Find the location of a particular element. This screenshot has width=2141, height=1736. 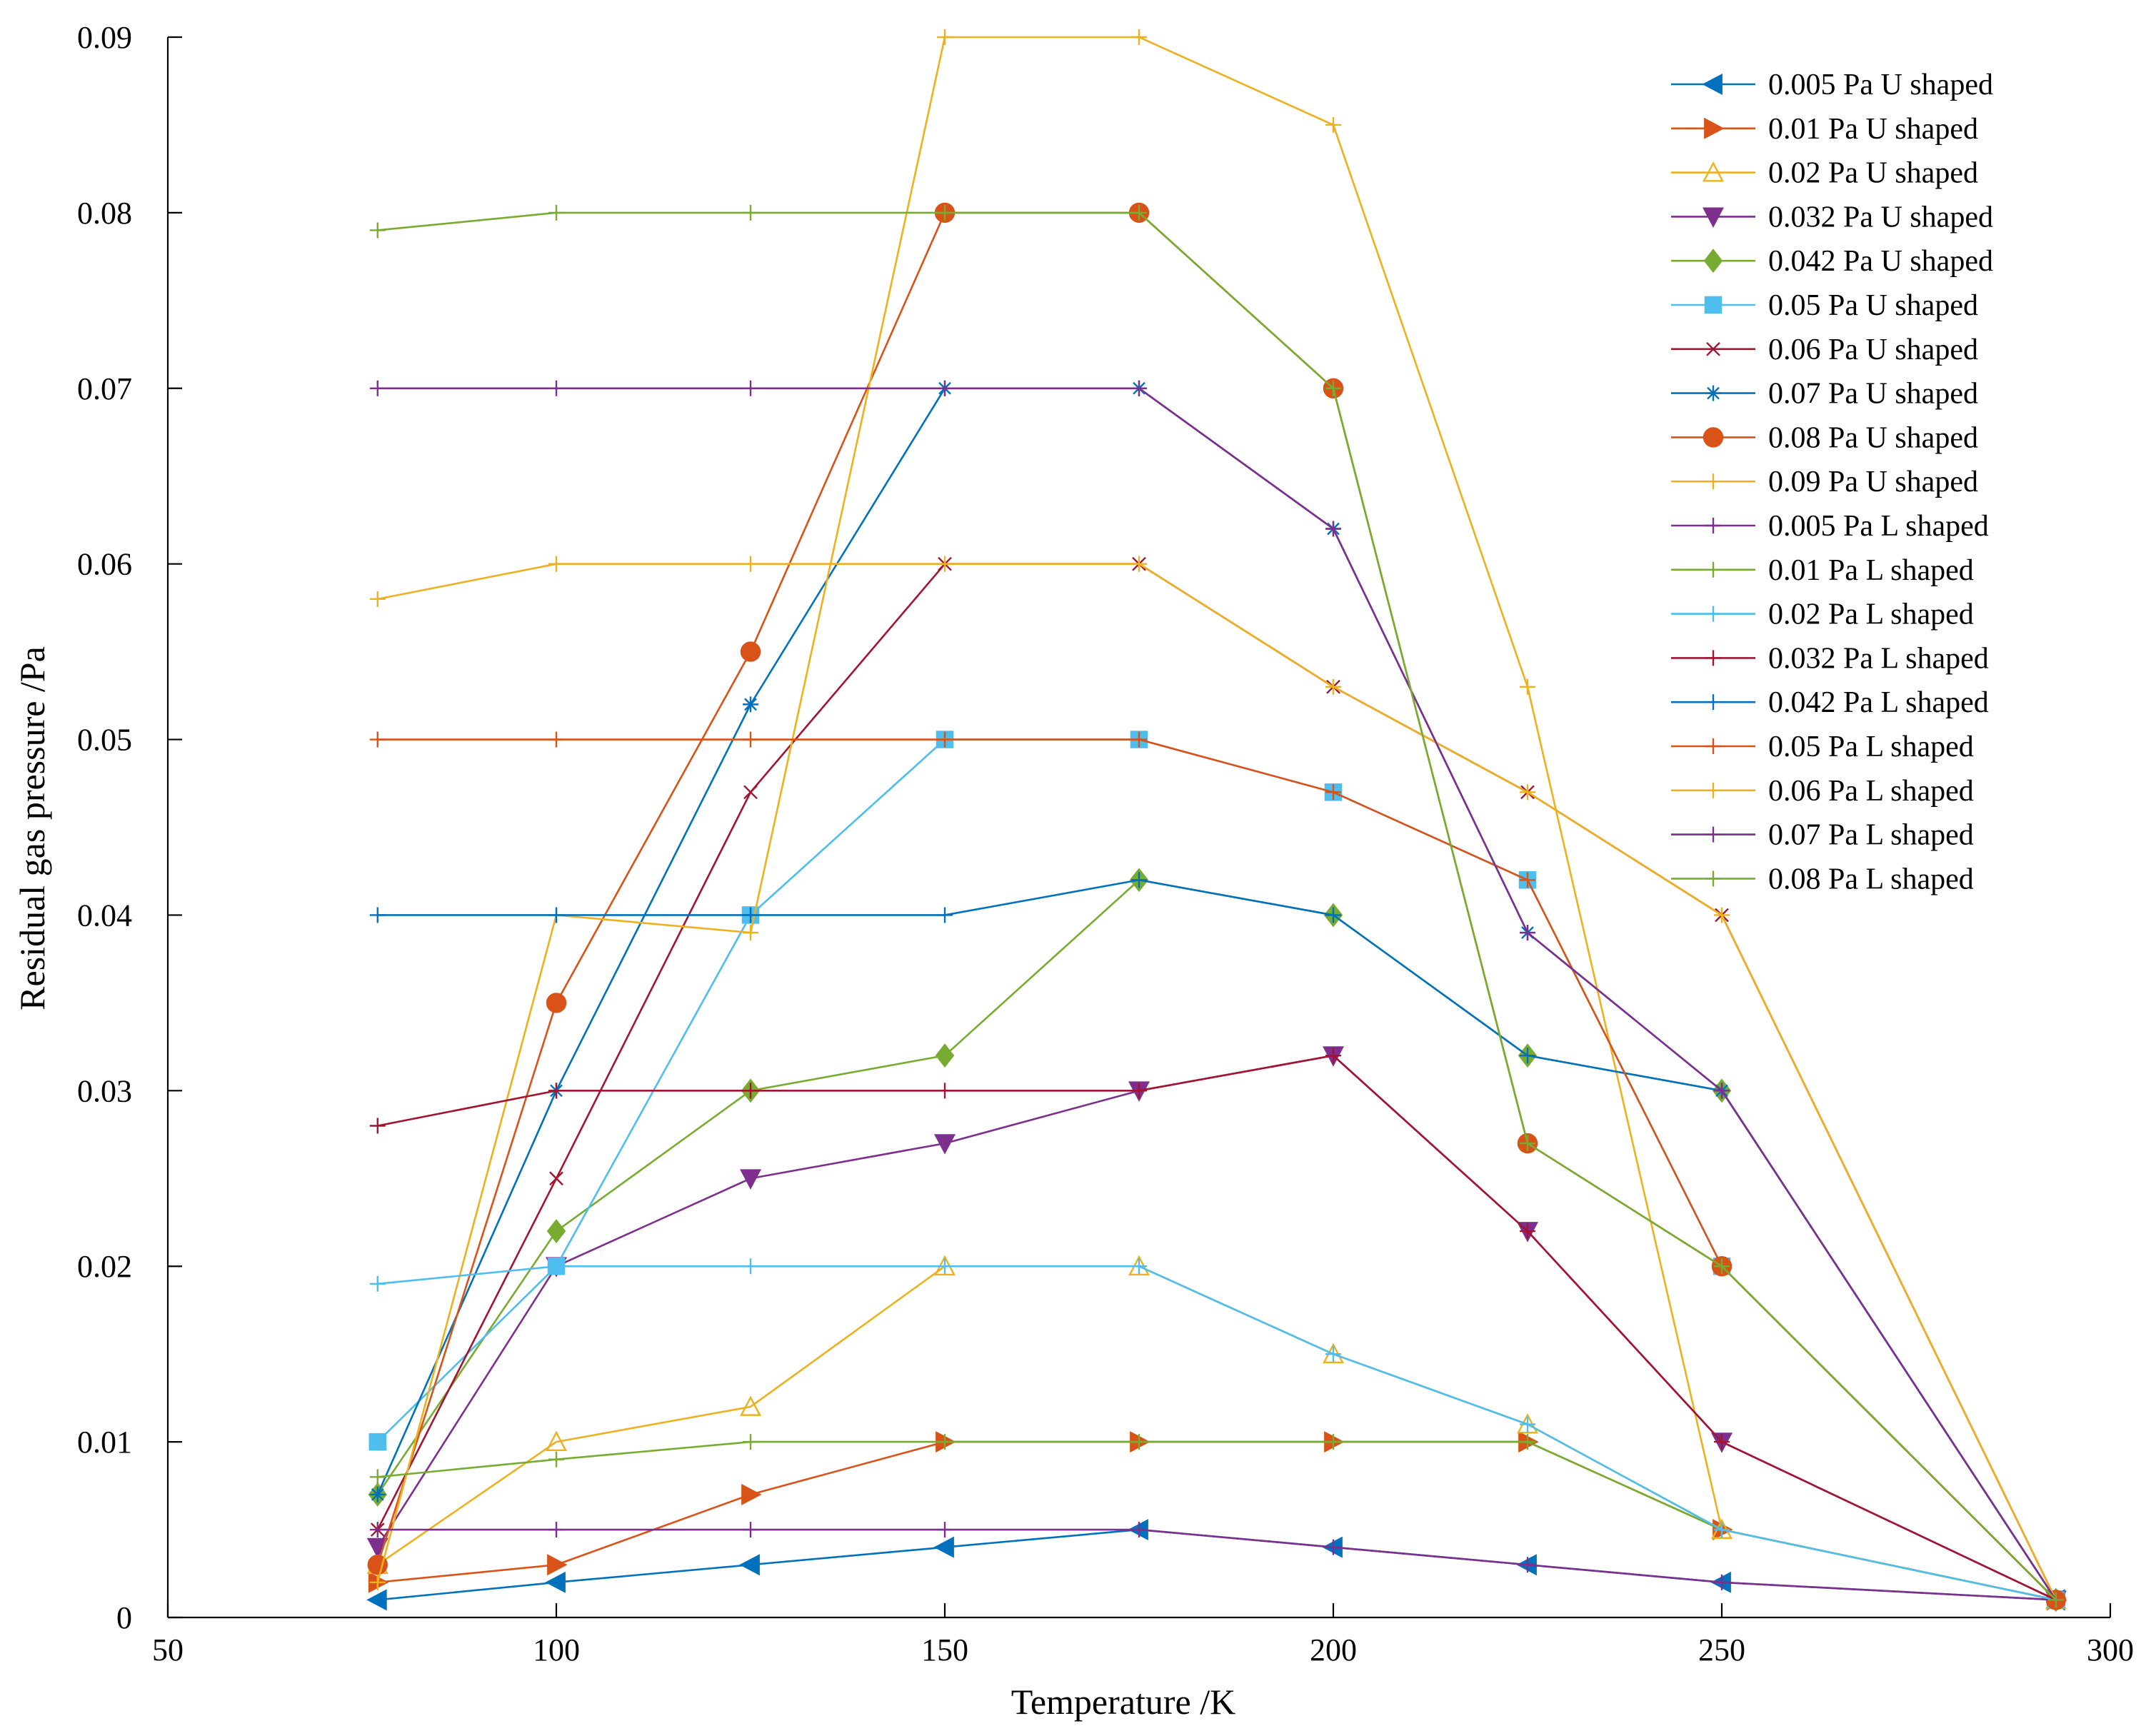

legend-label: 0.06 Pa L shaped is located at coordinates (1871, 791).